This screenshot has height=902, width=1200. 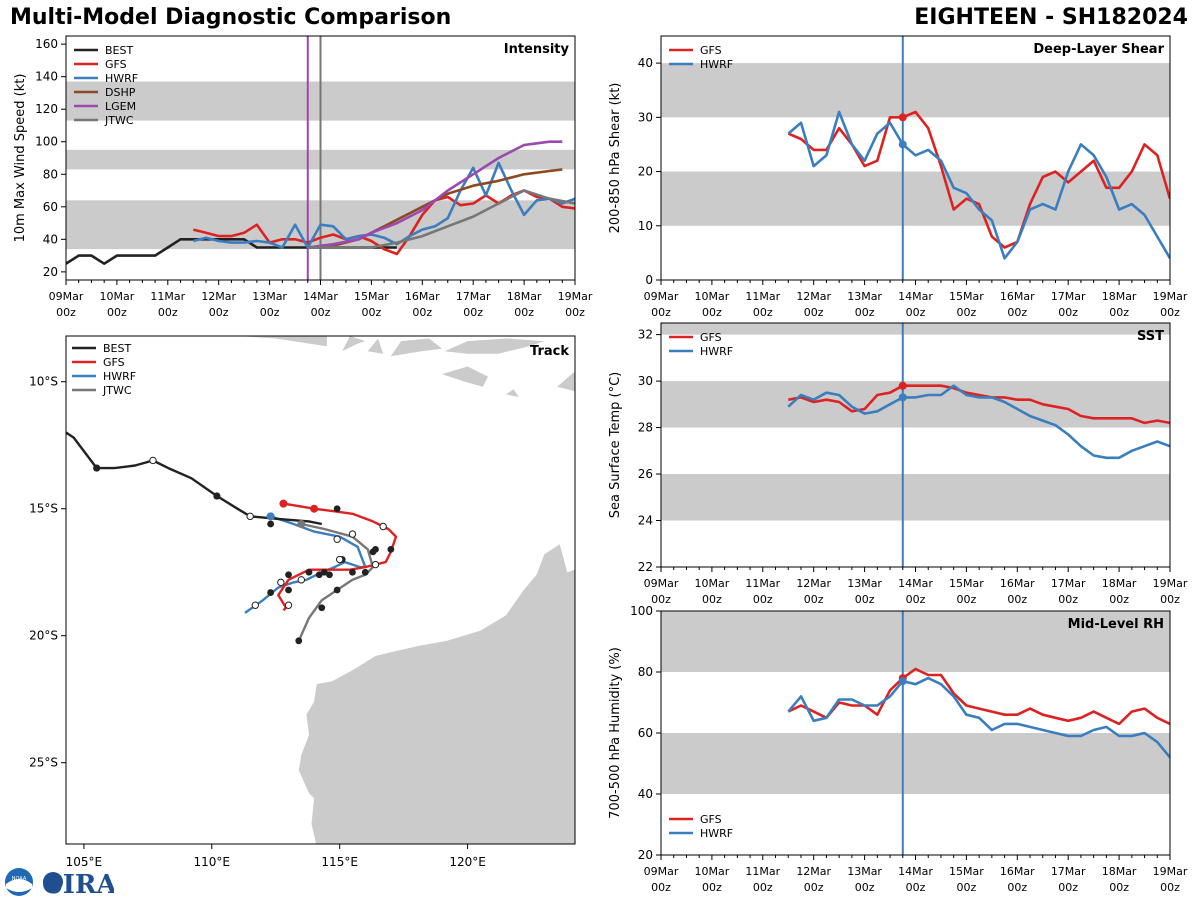 What do you see at coordinates (1098, 49) in the screenshot?
I see `panel-title: Deep-Layer Shear` at bounding box center [1098, 49].